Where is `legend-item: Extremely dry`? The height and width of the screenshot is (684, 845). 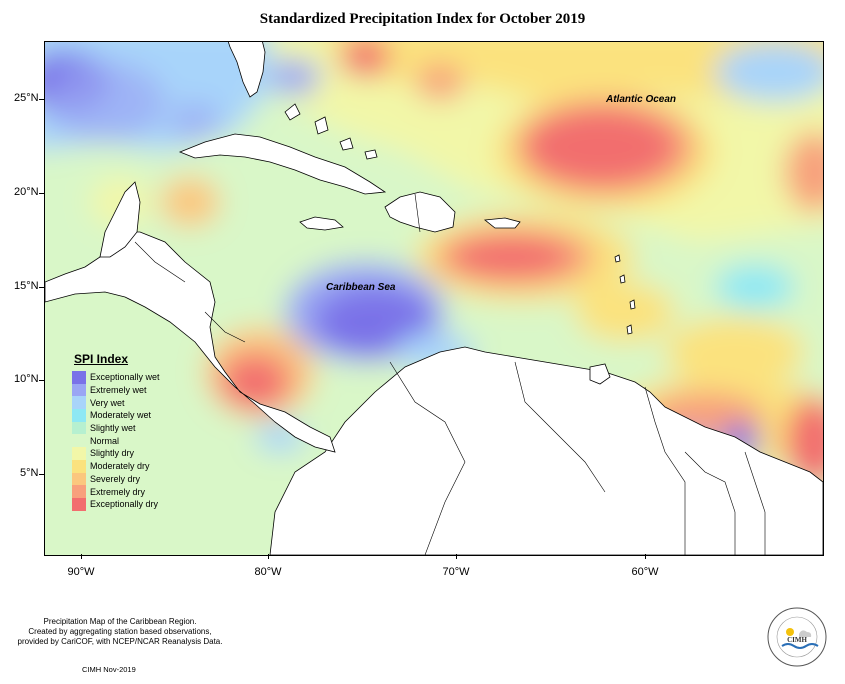
legend-item: Extremely dry is located at coordinates (118, 491).